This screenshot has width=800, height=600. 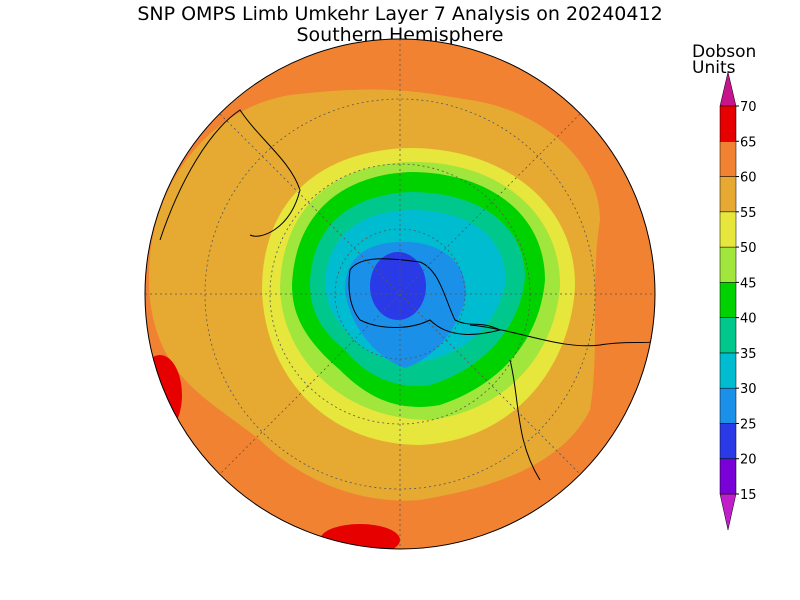 I want to click on subtitle: Southern Hemisphere, so click(x=399, y=35).